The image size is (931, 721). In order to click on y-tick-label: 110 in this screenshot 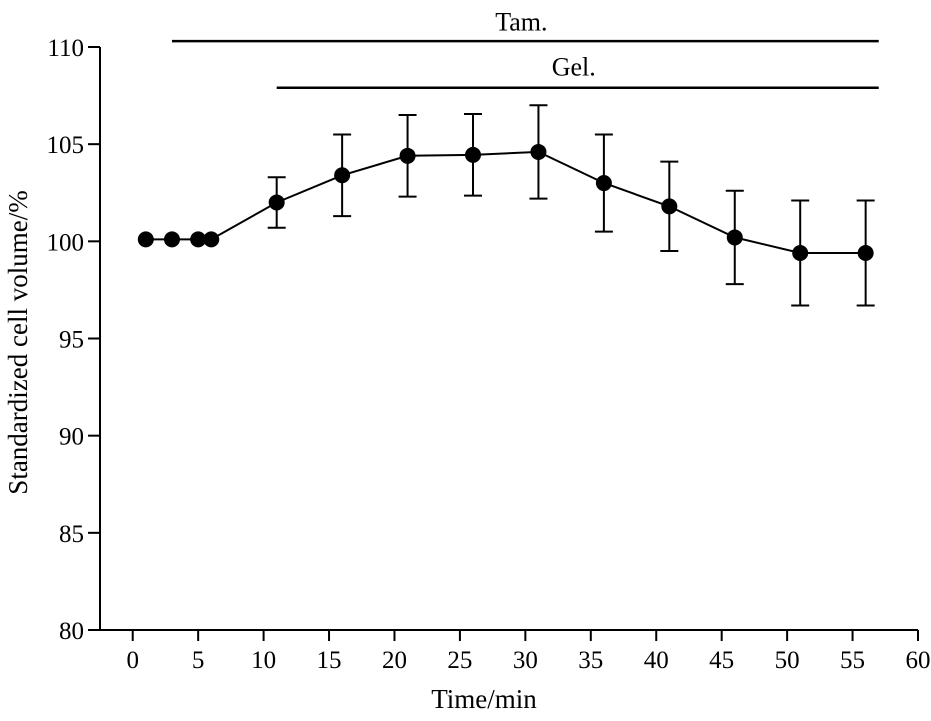, I will do `click(65, 48)`.